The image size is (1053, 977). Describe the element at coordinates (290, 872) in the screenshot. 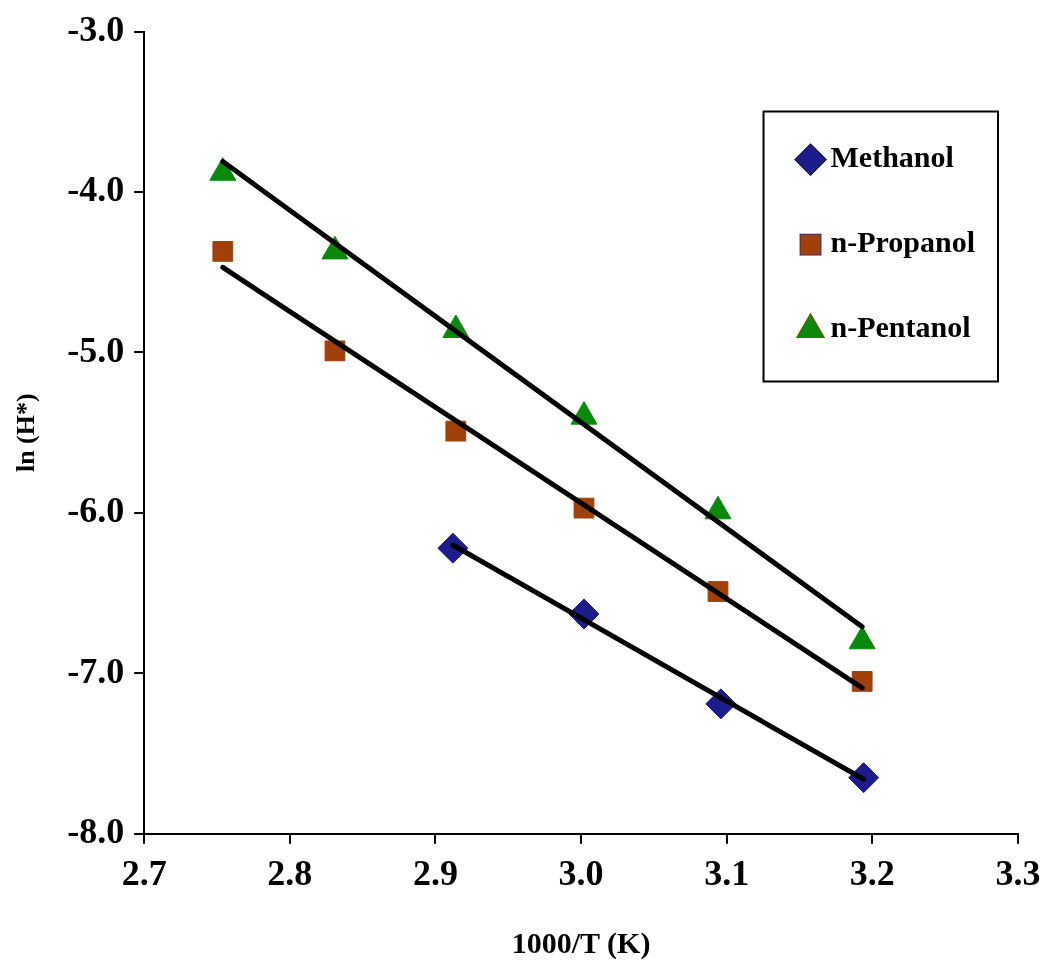

I see `x-tick-label: 2.8` at that location.